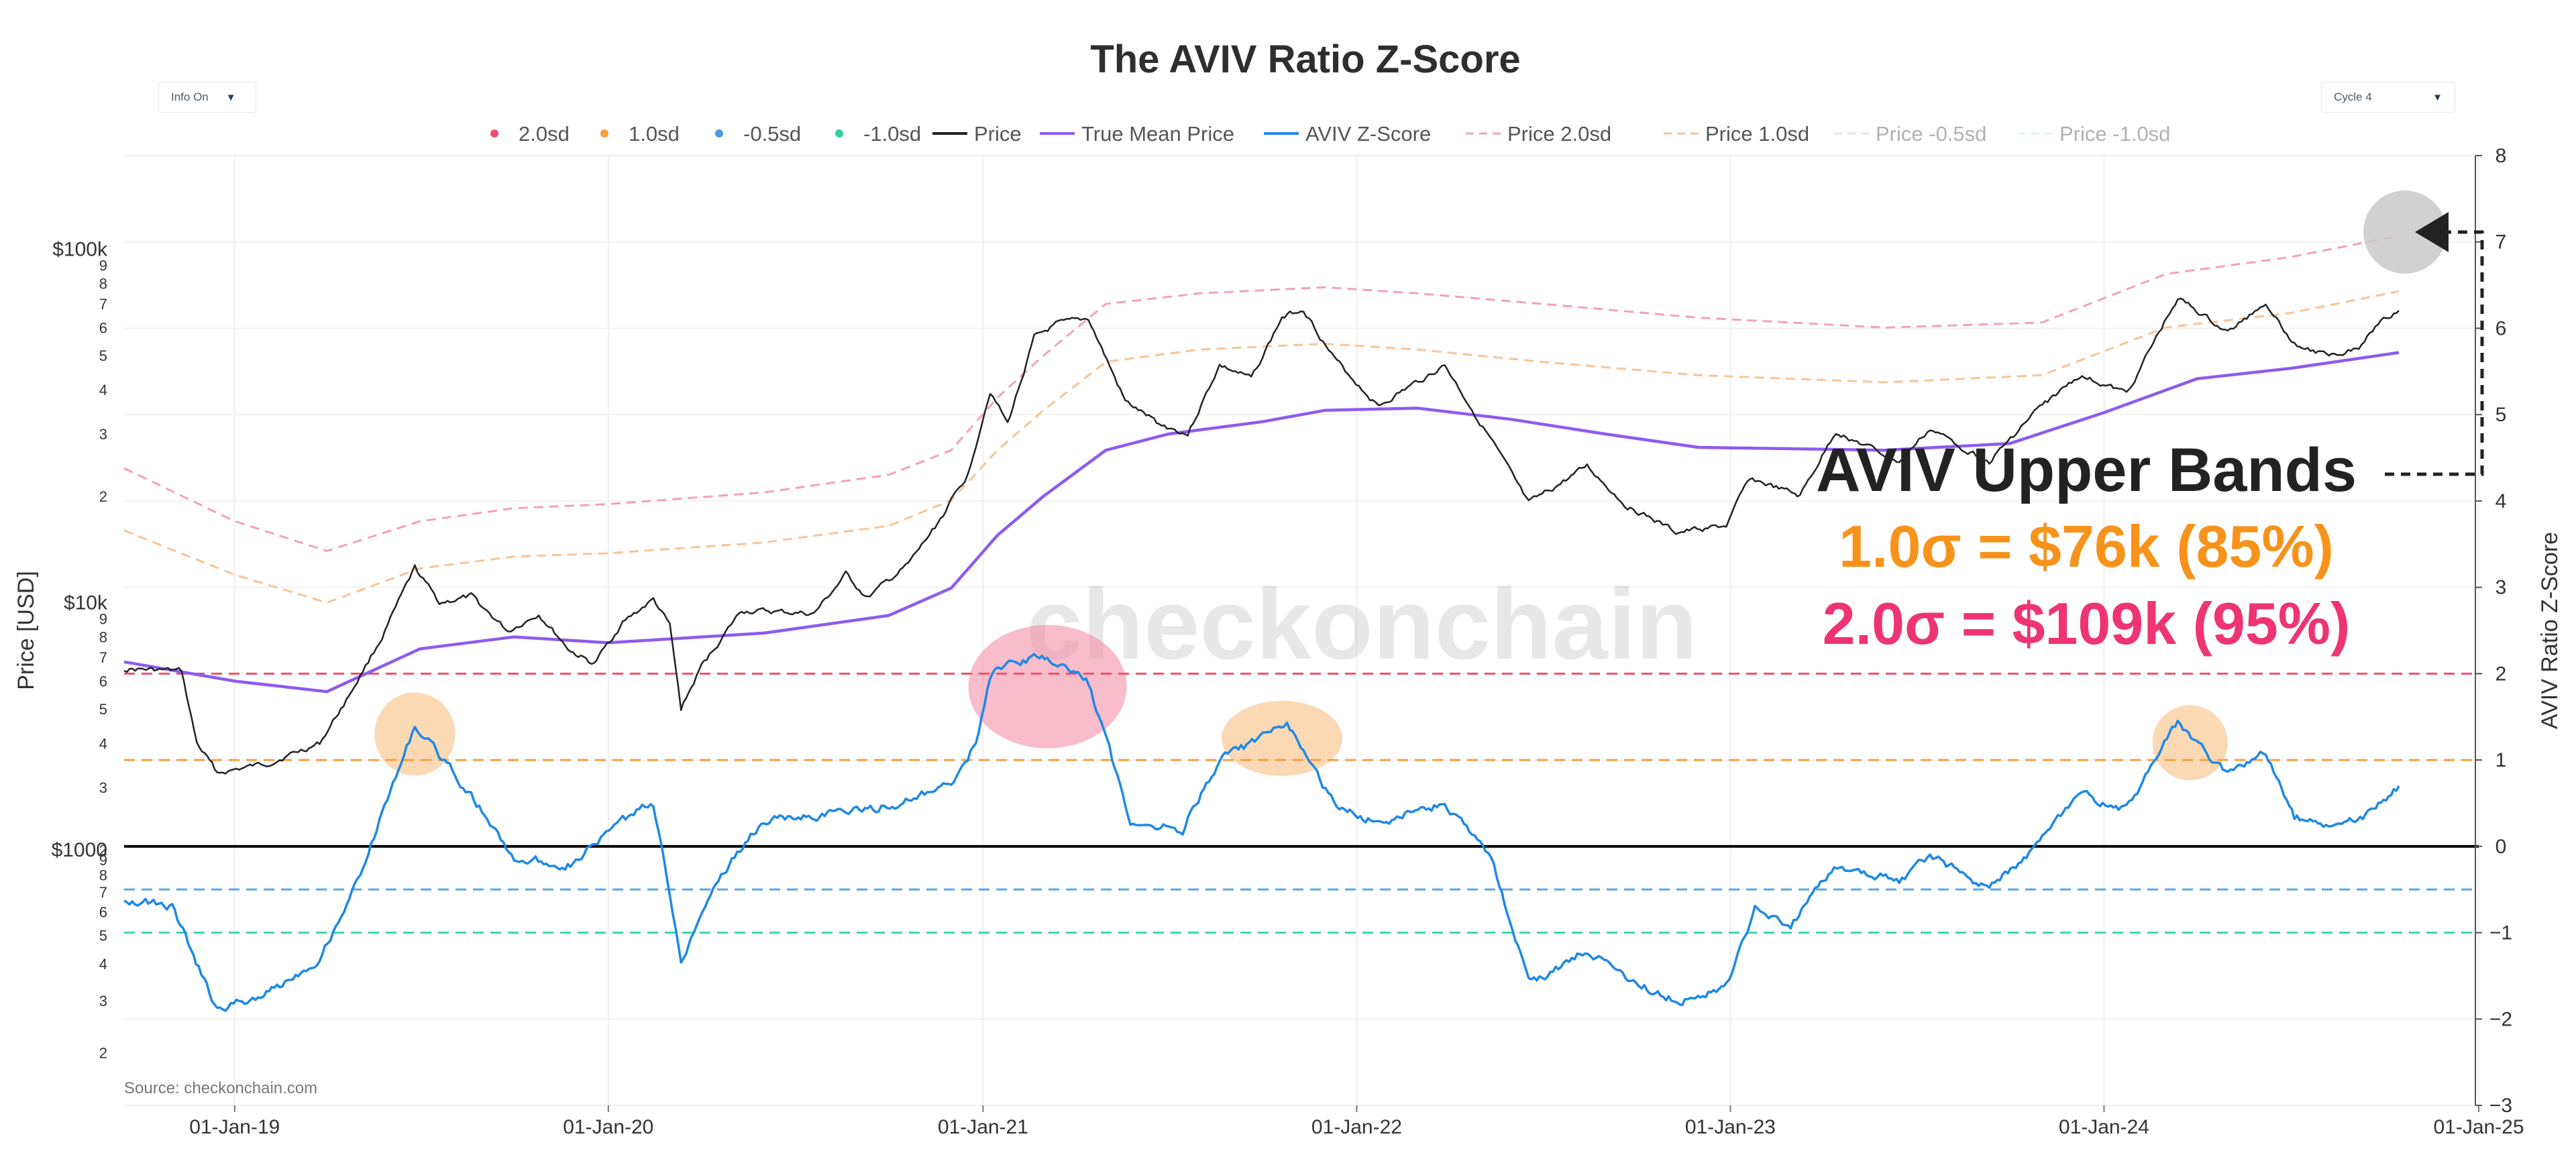  What do you see at coordinates (2087, 623) in the screenshot?
I see `annotation-2sd: 2.0σ = $109k (95%)` at bounding box center [2087, 623].